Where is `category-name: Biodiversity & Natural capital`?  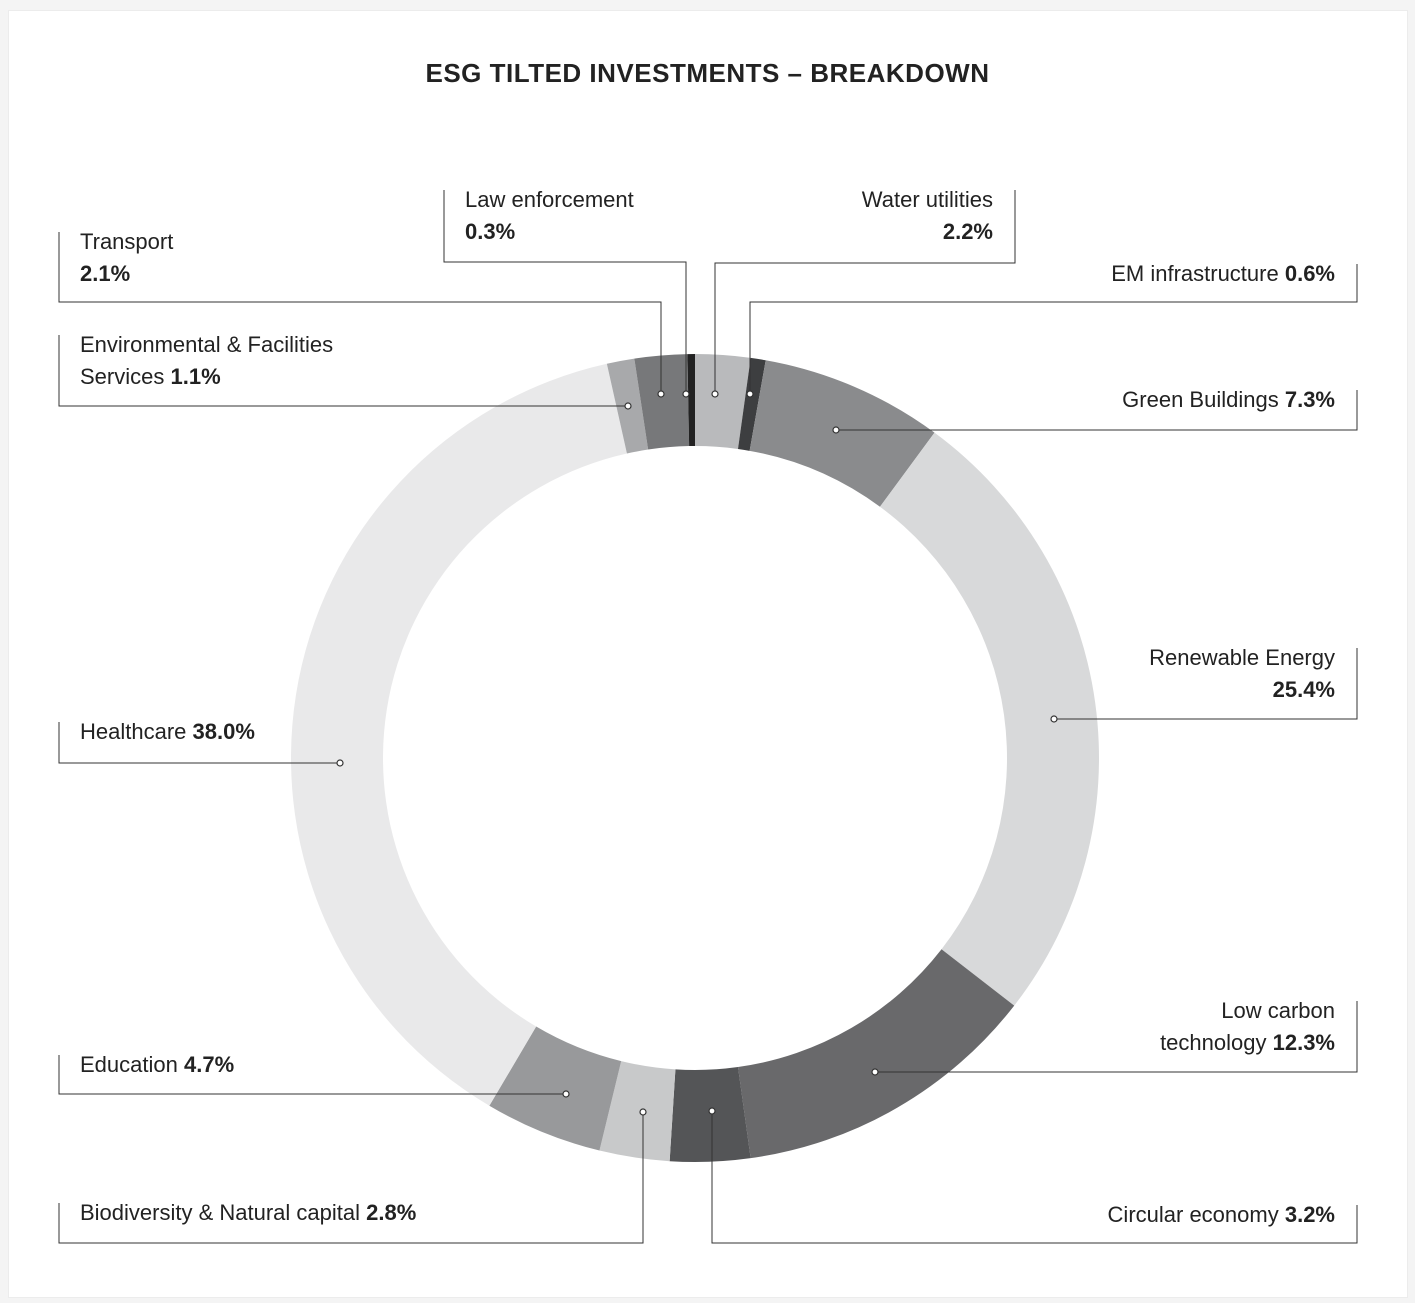 category-name: Biodiversity & Natural capital is located at coordinates (220, 1212).